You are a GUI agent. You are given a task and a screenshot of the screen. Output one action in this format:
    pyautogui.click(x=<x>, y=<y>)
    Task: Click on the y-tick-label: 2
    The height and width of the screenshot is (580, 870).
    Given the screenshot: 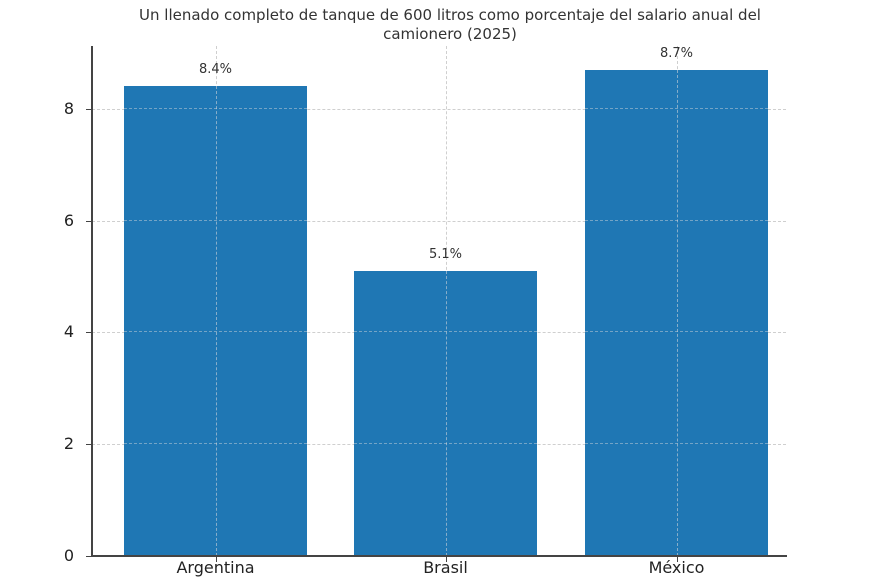 What is the action you would take?
    pyautogui.click(x=68, y=444)
    